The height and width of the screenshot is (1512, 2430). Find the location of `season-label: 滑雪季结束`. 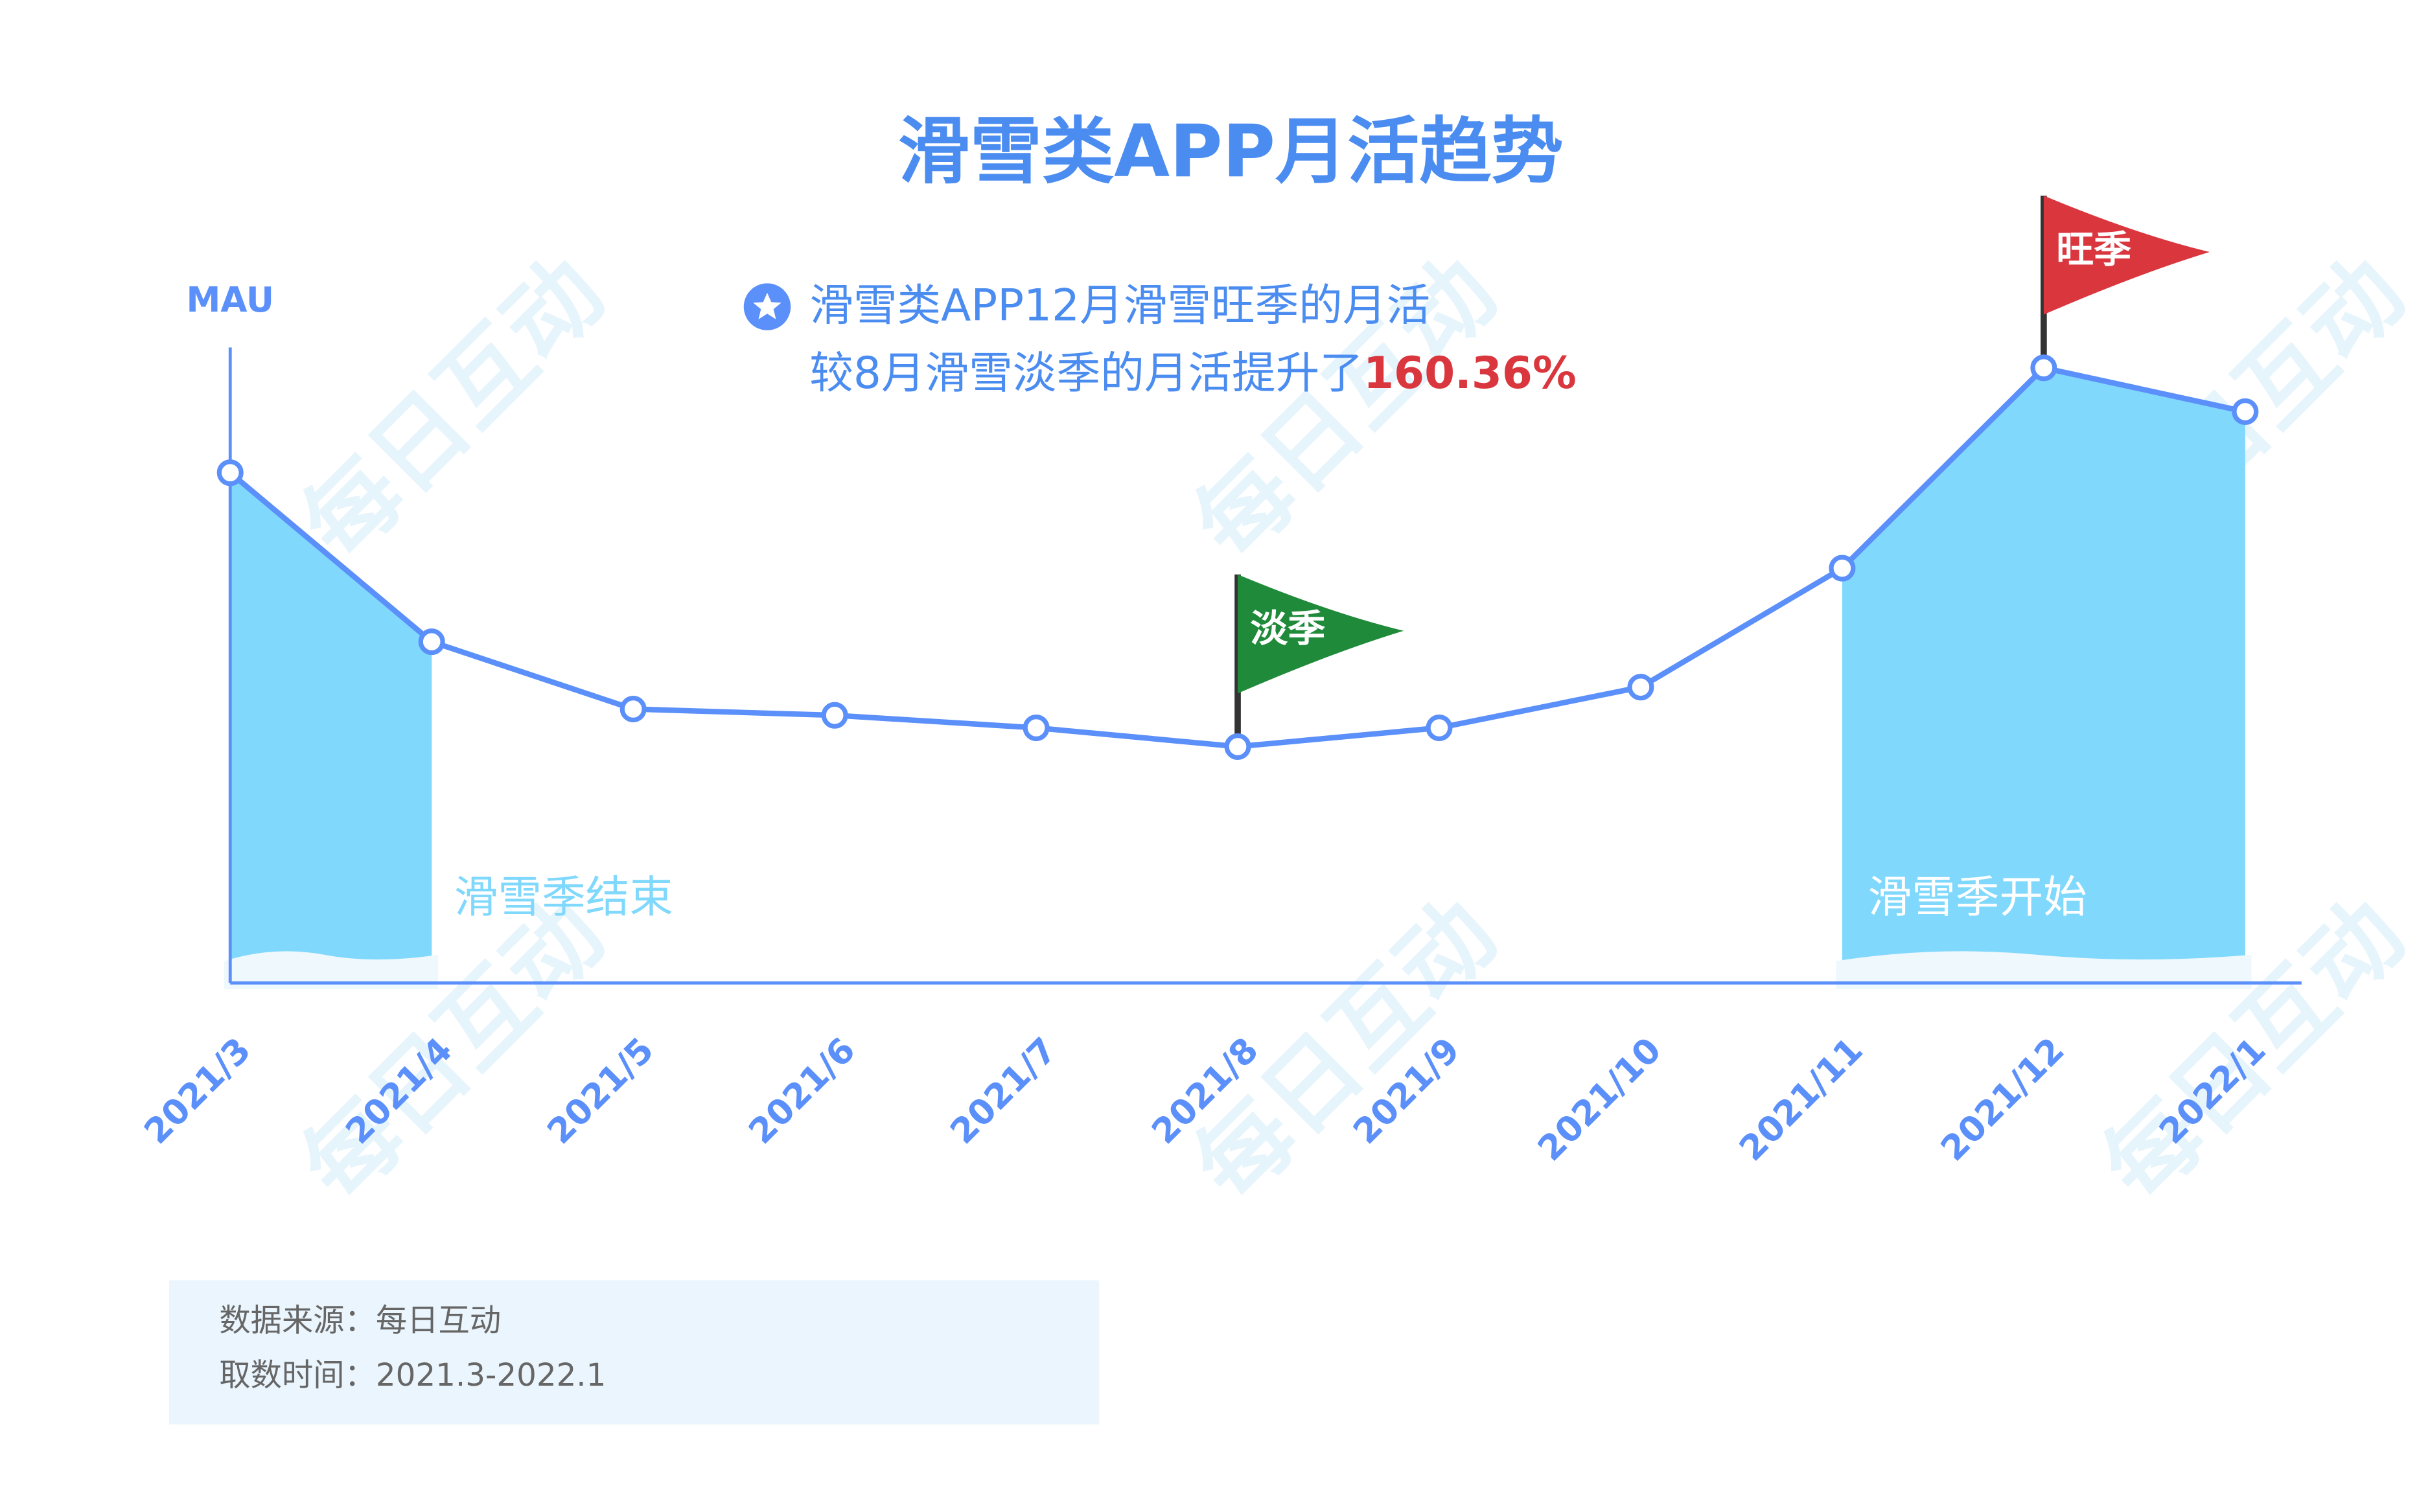

season-label: 滑雪季结束 is located at coordinates (563, 896).